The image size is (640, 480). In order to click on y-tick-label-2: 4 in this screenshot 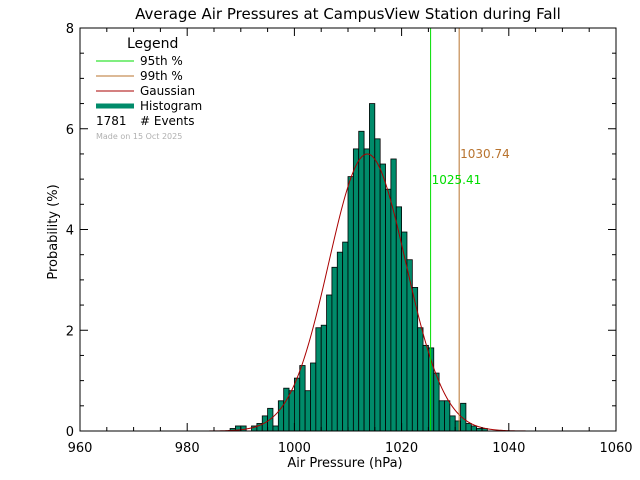, I will do `click(70, 231)`.